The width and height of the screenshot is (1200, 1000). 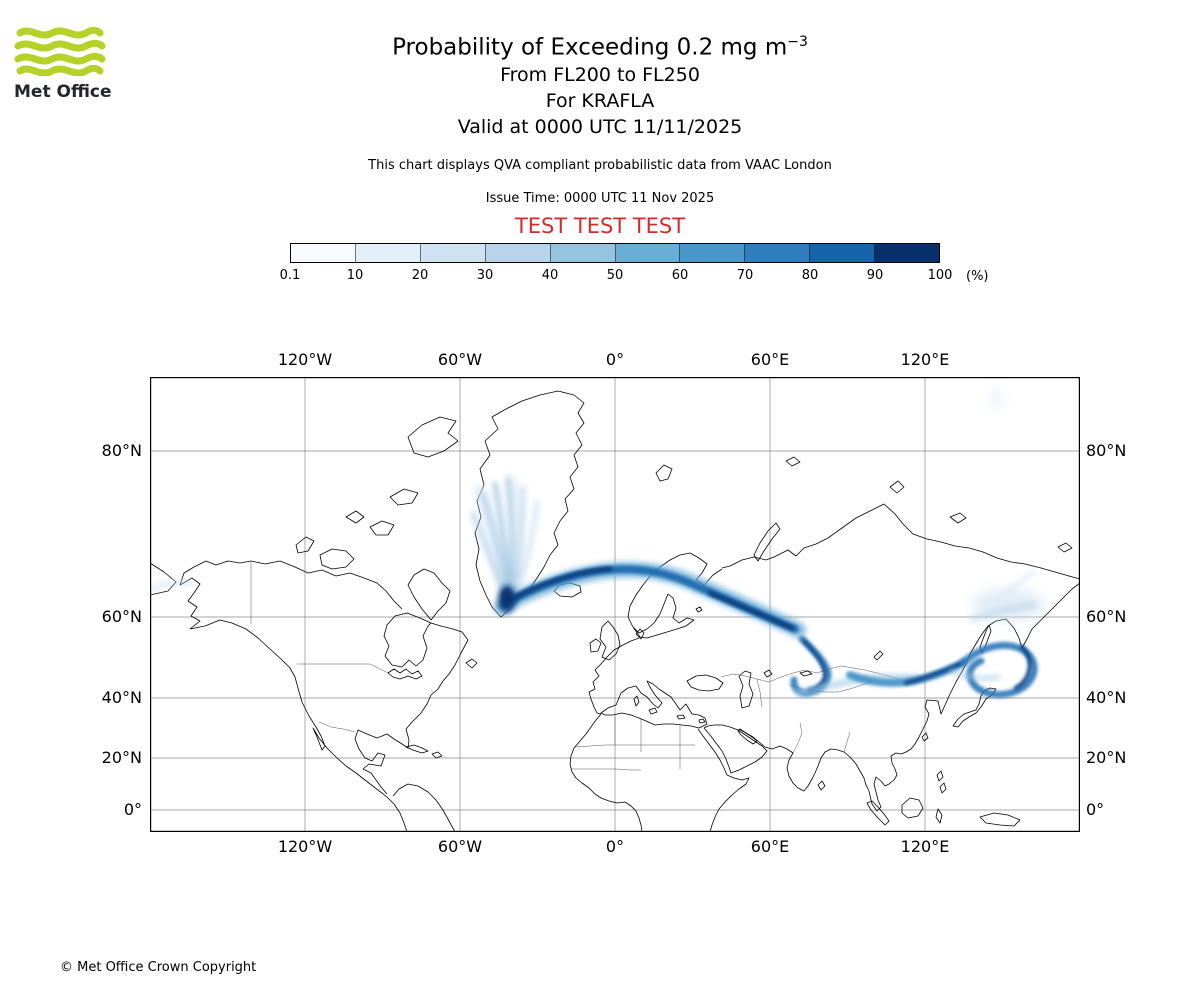 I want to click on lat-label-right-60n: 60°N, so click(x=1106, y=616).